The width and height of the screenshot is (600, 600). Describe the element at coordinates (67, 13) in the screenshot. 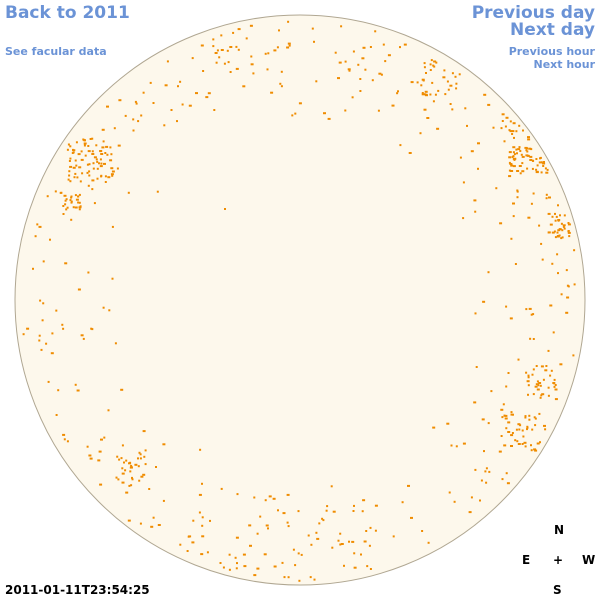

I see `back-to-year-link: Back to 2011` at that location.